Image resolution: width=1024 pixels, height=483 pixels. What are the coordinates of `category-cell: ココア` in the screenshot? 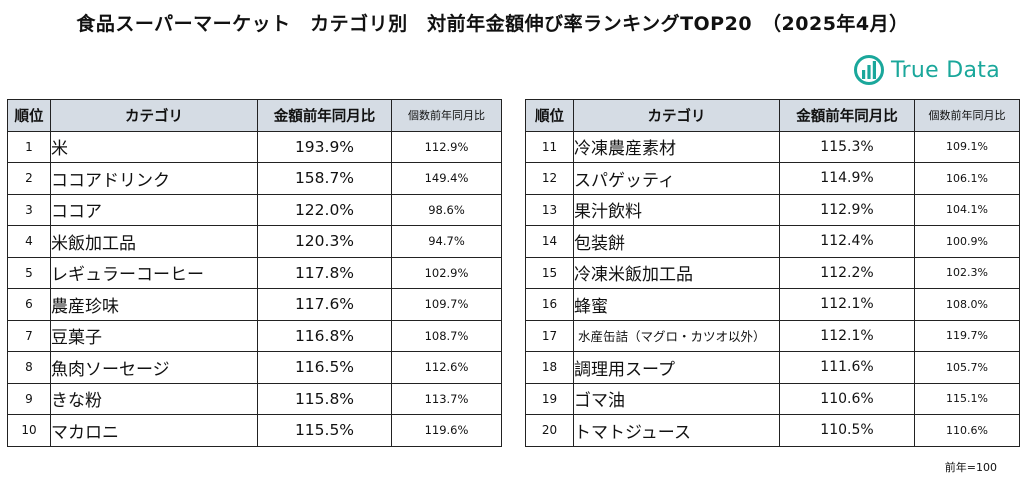 It's located at (154, 209).